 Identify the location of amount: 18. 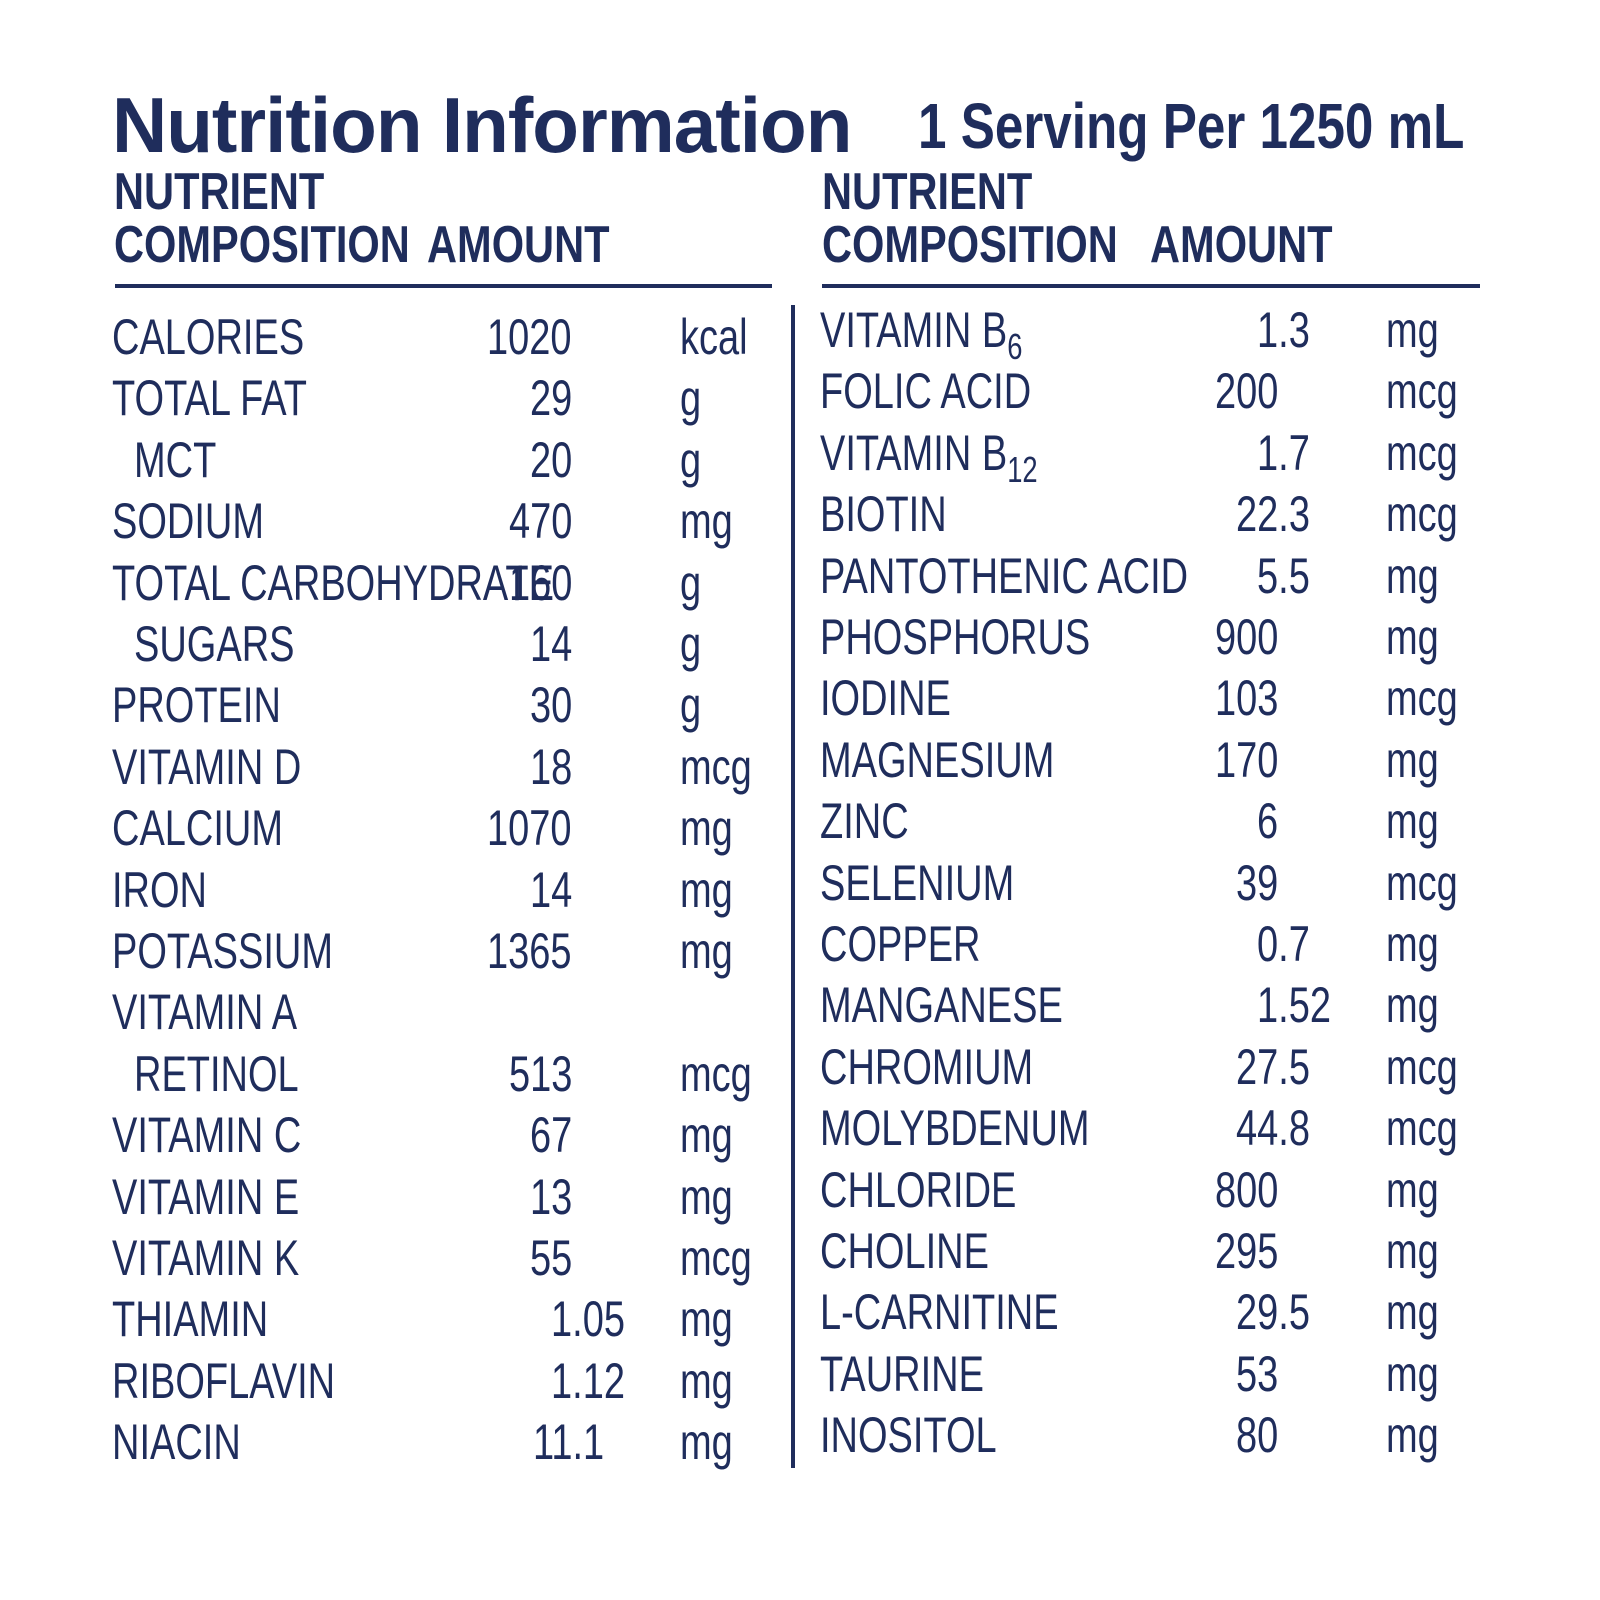
(550, 766).